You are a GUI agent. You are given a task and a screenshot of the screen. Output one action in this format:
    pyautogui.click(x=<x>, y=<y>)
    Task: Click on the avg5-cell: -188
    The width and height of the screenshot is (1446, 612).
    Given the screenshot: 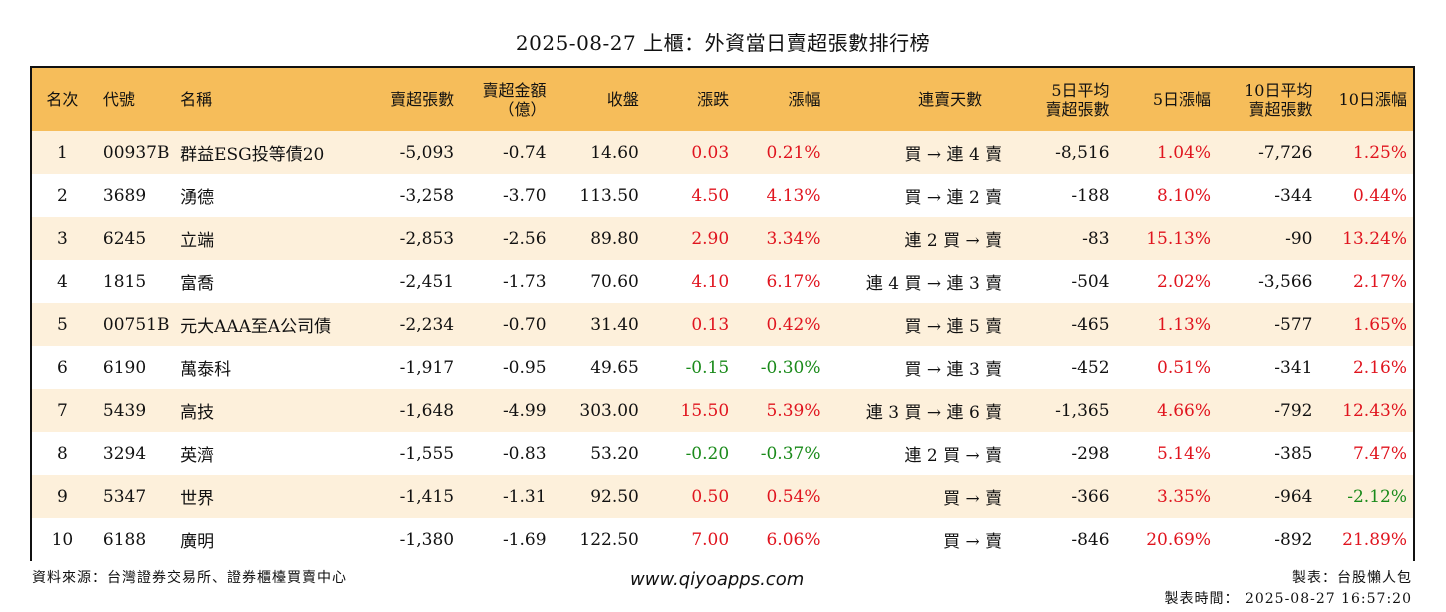 What is the action you would take?
    pyautogui.click(x=1090, y=195)
    